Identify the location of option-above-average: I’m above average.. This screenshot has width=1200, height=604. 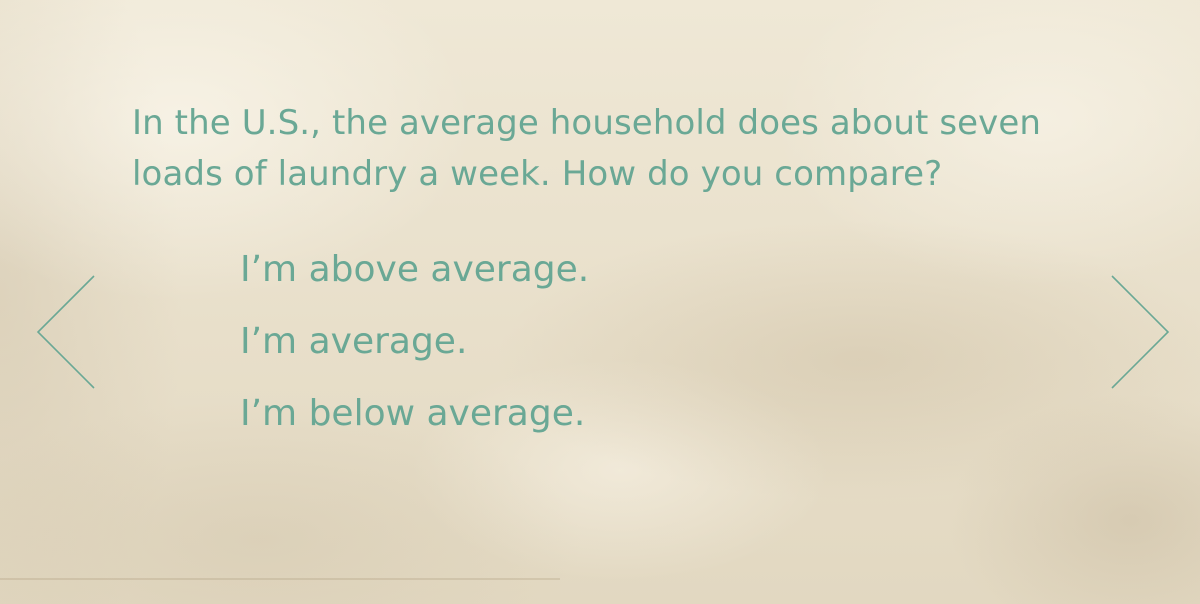
(415, 269).